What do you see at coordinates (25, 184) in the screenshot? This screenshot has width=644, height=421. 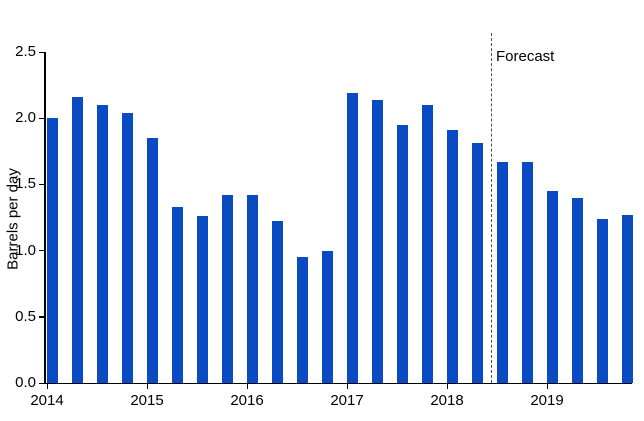 I see `y-tick-label: 1.5` at bounding box center [25, 184].